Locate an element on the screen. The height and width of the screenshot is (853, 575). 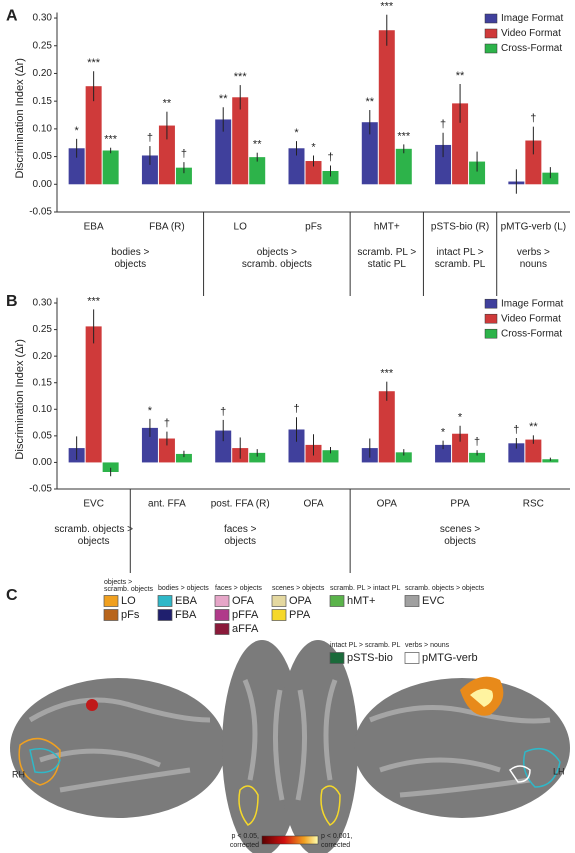
colorbar is located at coordinates (290, 840).